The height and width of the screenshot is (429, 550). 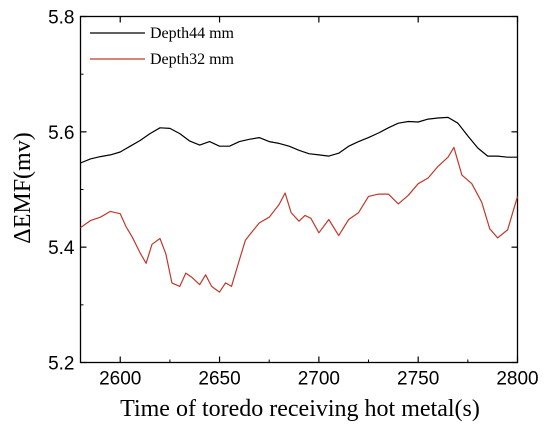 What do you see at coordinates (418, 379) in the screenshot?
I see `x-tick-label: 2750` at bounding box center [418, 379].